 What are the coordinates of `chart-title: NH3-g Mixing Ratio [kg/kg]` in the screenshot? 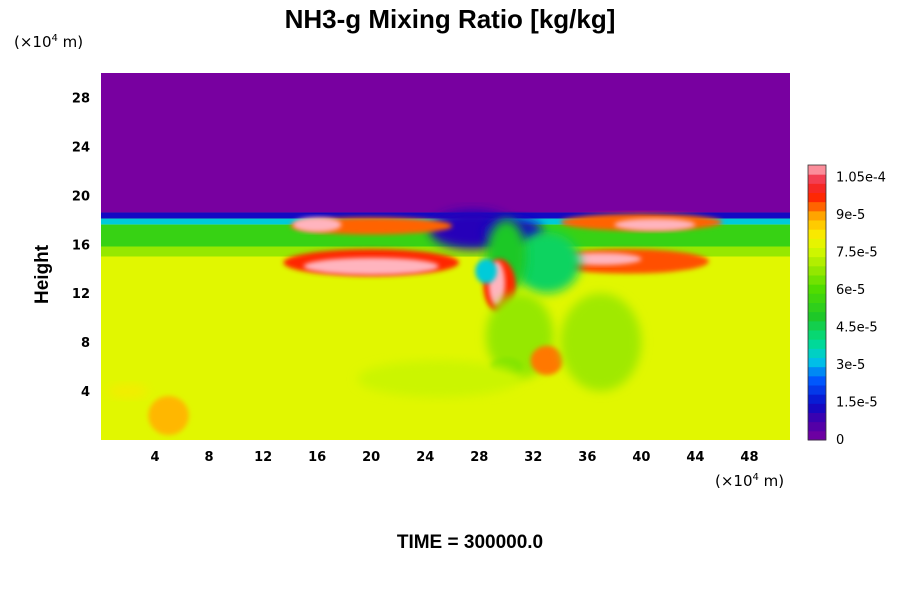 It's located at (450, 19).